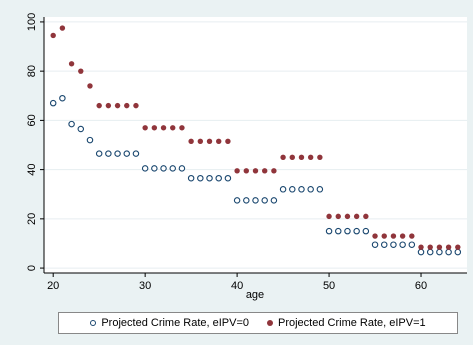 The width and height of the screenshot is (473, 345). Describe the element at coordinates (35, 142) in the screenshot. I see `y-ticks: 0 20 40 60 80 100` at that location.